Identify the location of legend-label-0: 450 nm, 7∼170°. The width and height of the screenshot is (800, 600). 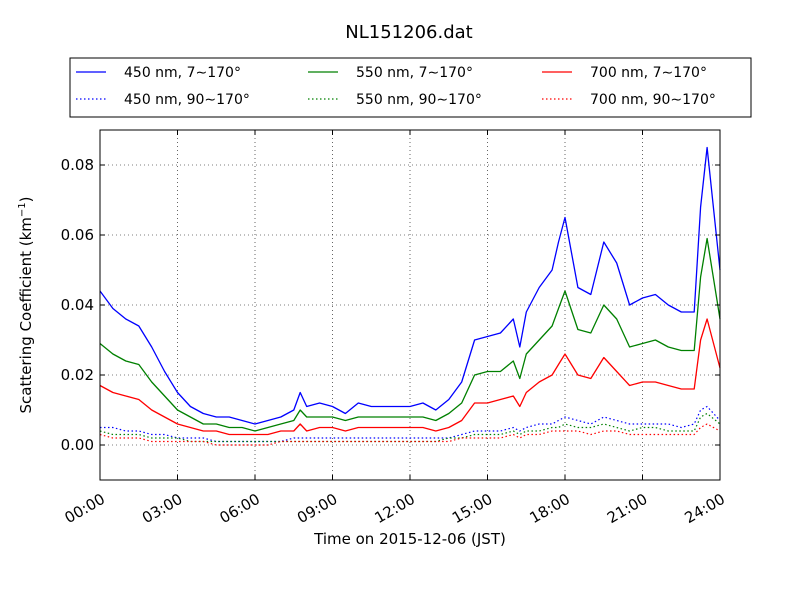
(182, 73).